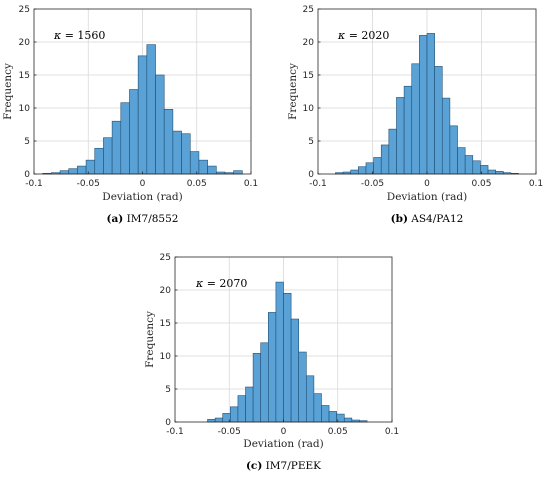  Describe the element at coordinates (143, 184) in the screenshot. I see `x-tick-label-a: 0` at that location.